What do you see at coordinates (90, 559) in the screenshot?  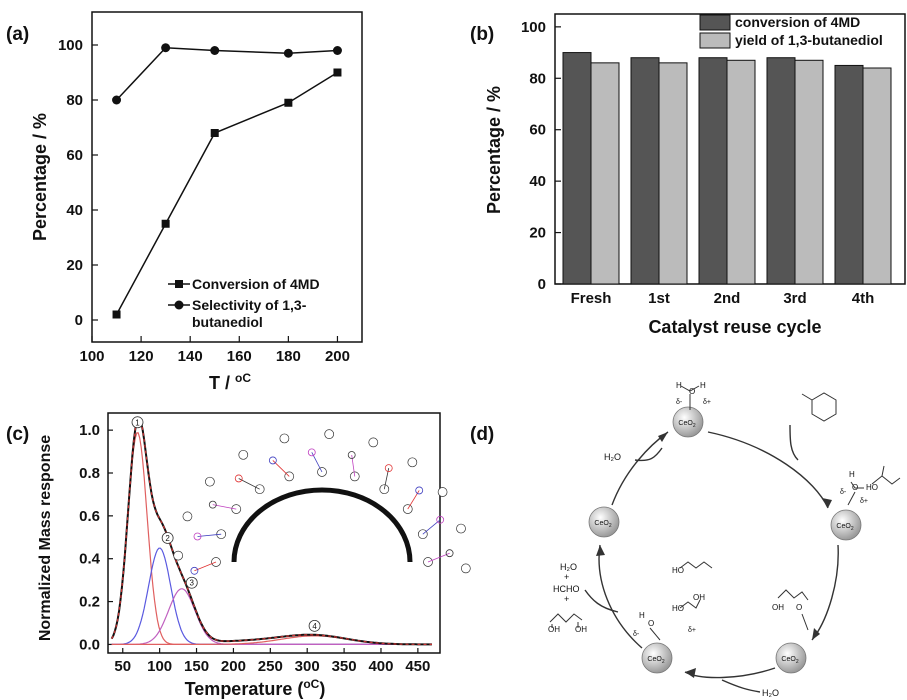 I see `y-tick-label: 0.4` at bounding box center [90, 559].